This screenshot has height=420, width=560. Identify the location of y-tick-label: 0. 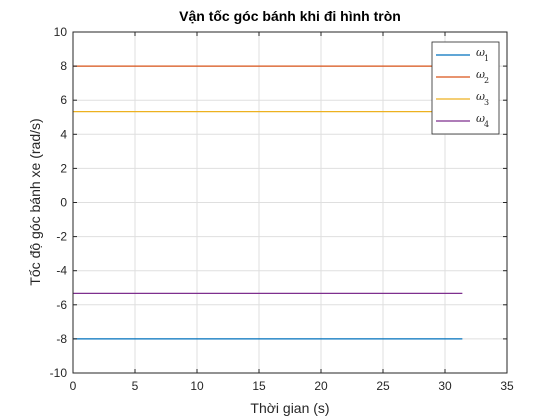
(63, 203).